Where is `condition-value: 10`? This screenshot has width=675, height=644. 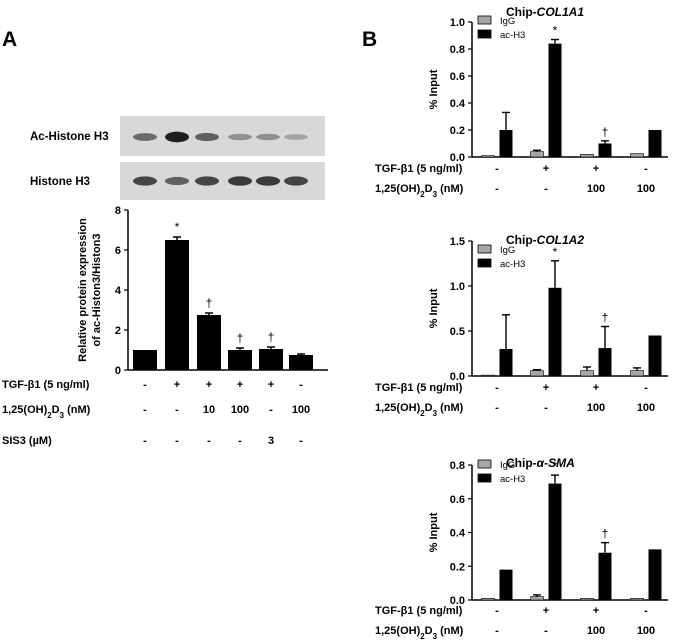 condition-value: 10 is located at coordinates (209, 410).